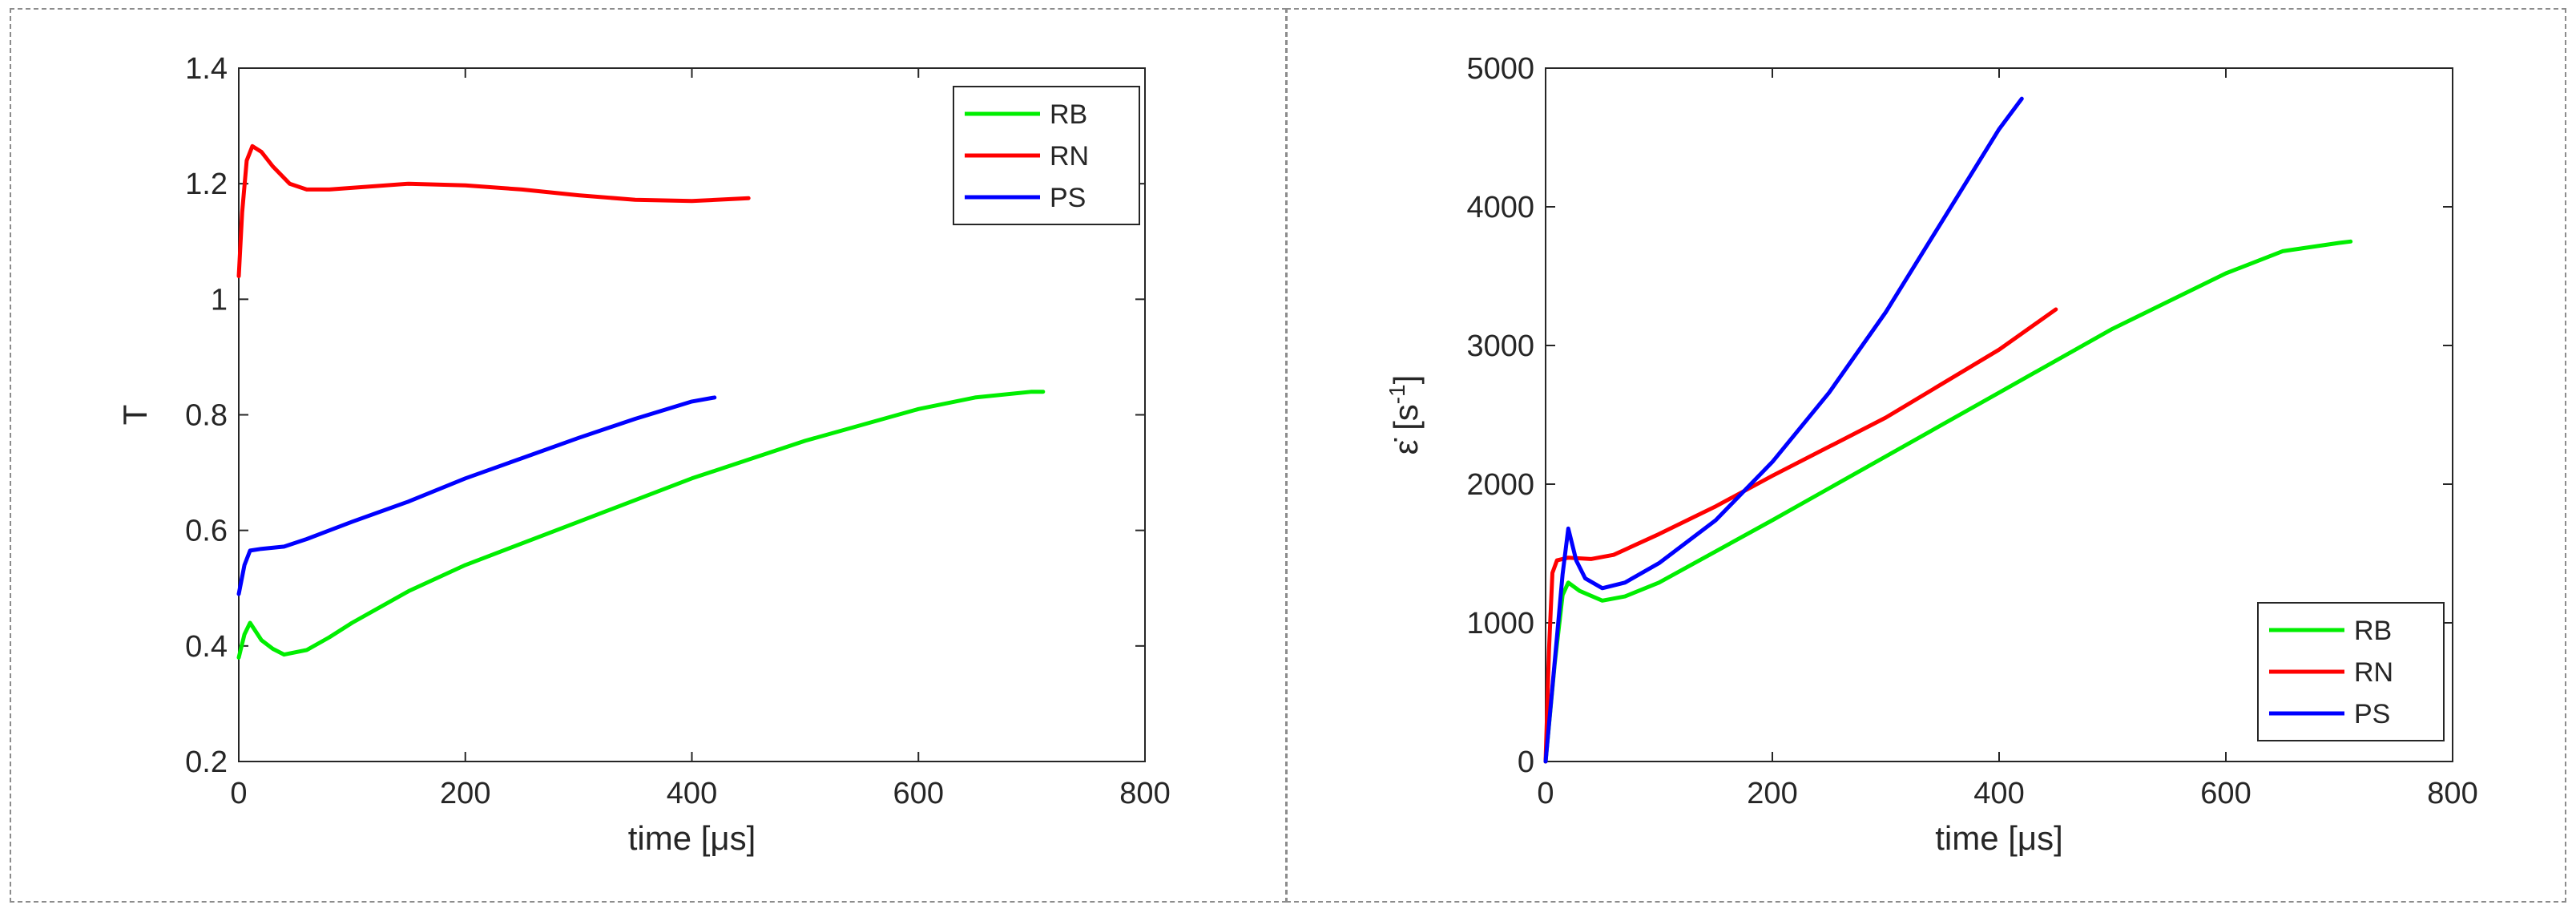  I want to click on y-tick-label: 1000, so click(1500, 623).